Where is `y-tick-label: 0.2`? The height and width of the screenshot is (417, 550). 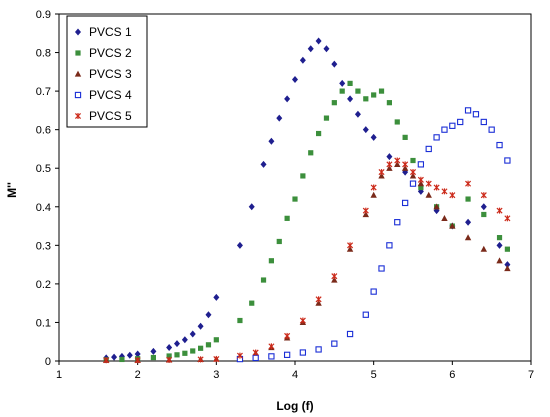
y-tick-label: 0.2 is located at coordinates (43, 285).